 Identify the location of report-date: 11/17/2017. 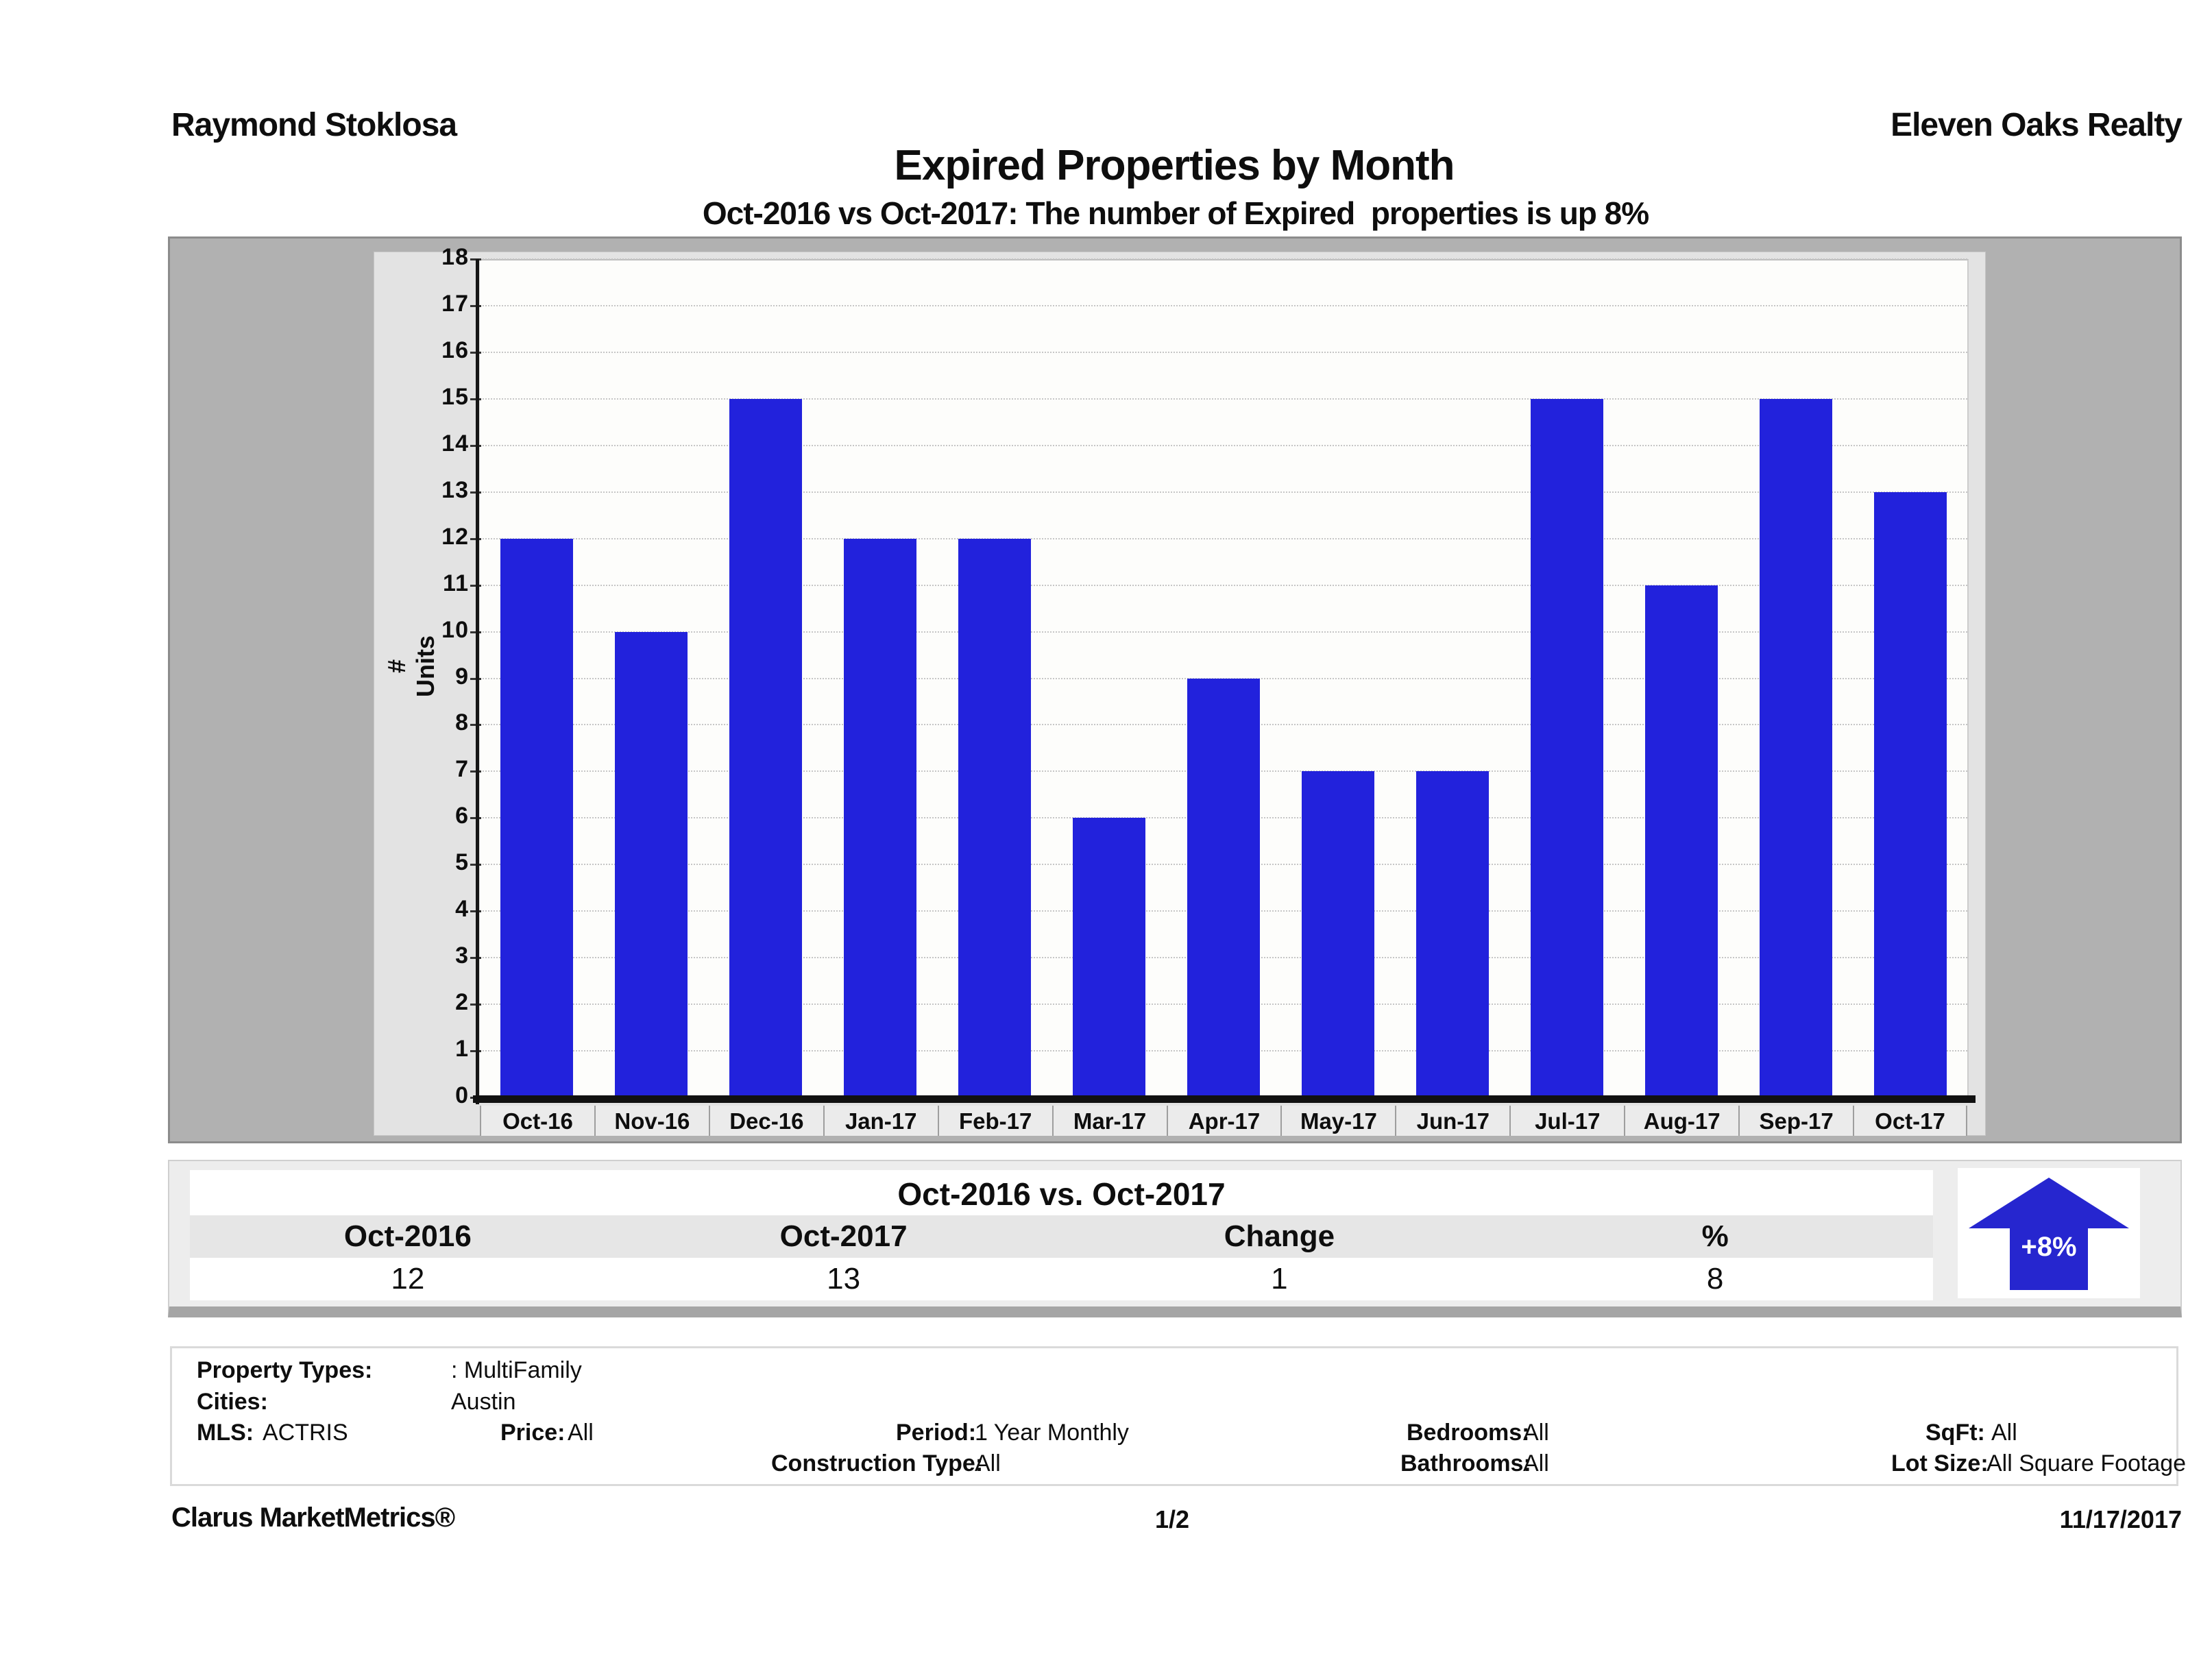
(2121, 1519).